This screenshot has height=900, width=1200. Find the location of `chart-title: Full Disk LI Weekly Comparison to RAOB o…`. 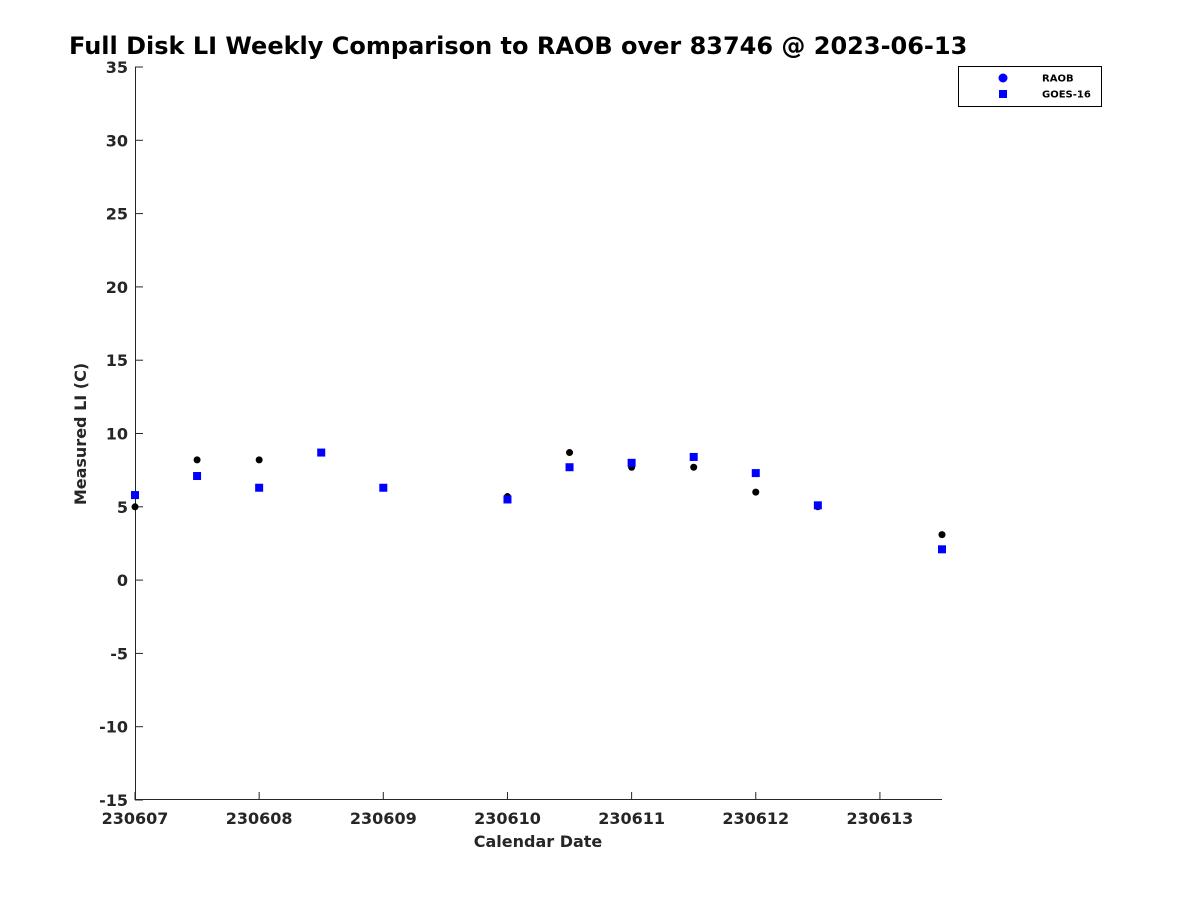

chart-title: Full Disk LI Weekly Comparison to RAOB o… is located at coordinates (518, 46).